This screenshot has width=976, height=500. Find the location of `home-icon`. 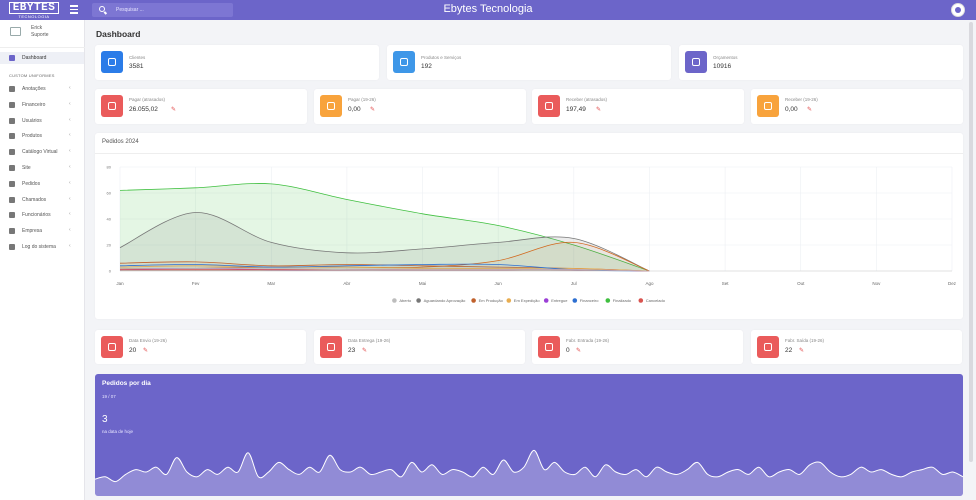

home-icon is located at coordinates (12, 58).